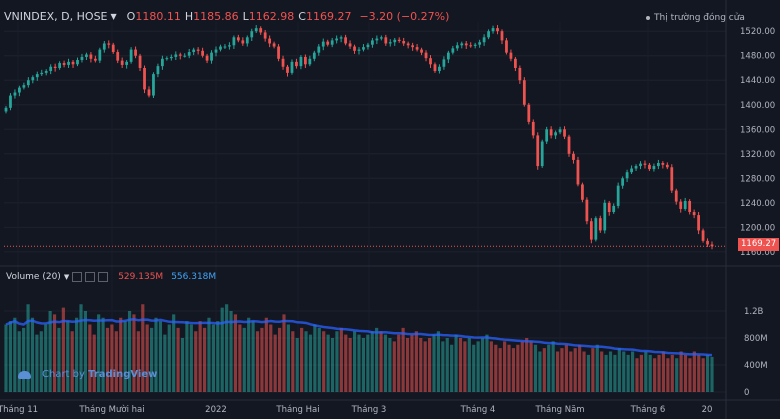 This screenshot has height=419, width=780. Describe the element at coordinates (194, 277) in the screenshot. I see `volume-value-2: 556.318M` at that location.